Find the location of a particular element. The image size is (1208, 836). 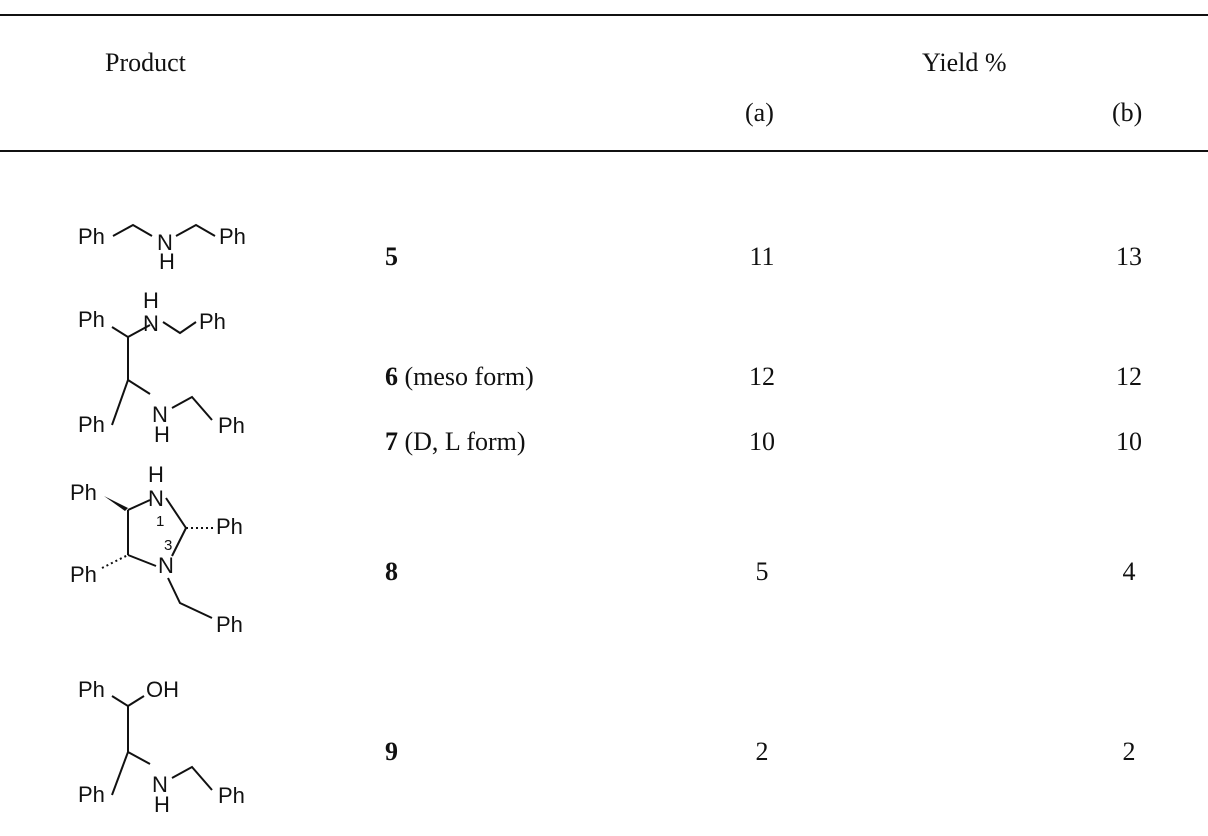

compound-label-5: 5 is located at coordinates (391, 257).